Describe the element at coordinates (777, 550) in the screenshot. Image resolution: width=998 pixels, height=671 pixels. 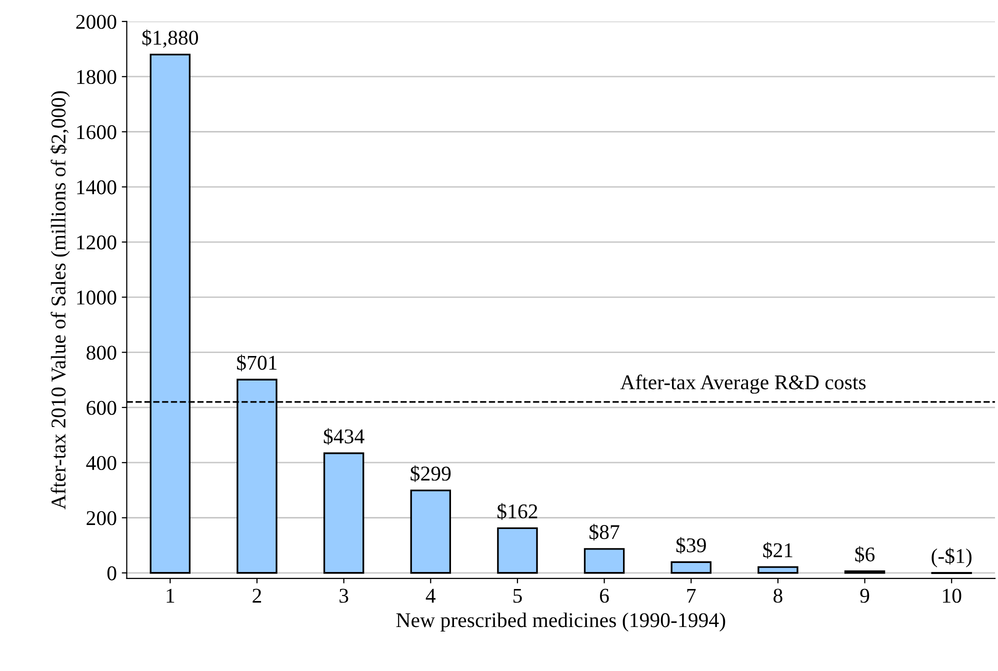
I see `data-label: $21` at that location.